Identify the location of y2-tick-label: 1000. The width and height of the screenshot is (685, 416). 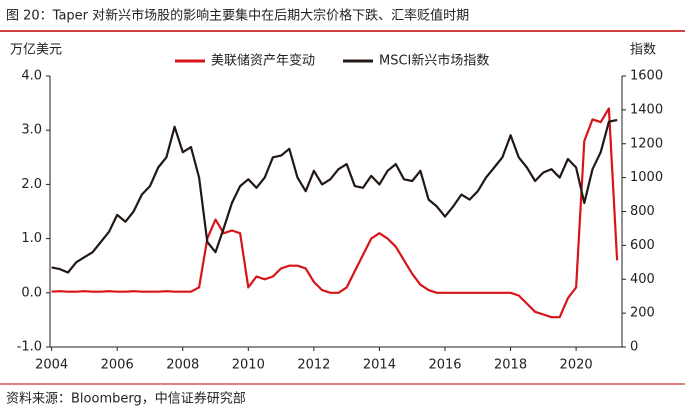
(646, 177).